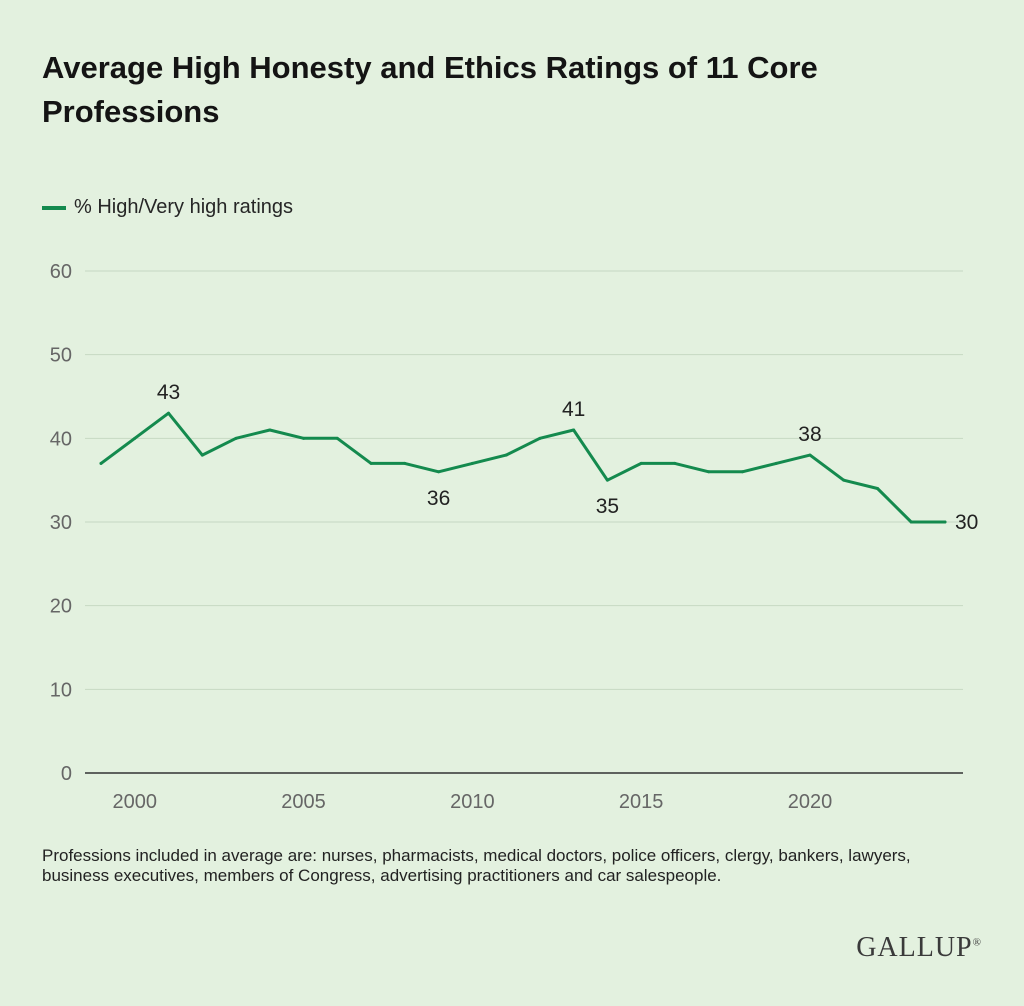 This screenshot has height=1006, width=1024. Describe the element at coordinates (184, 207) in the screenshot. I see `legend-label: % High/Very high ratings` at that location.